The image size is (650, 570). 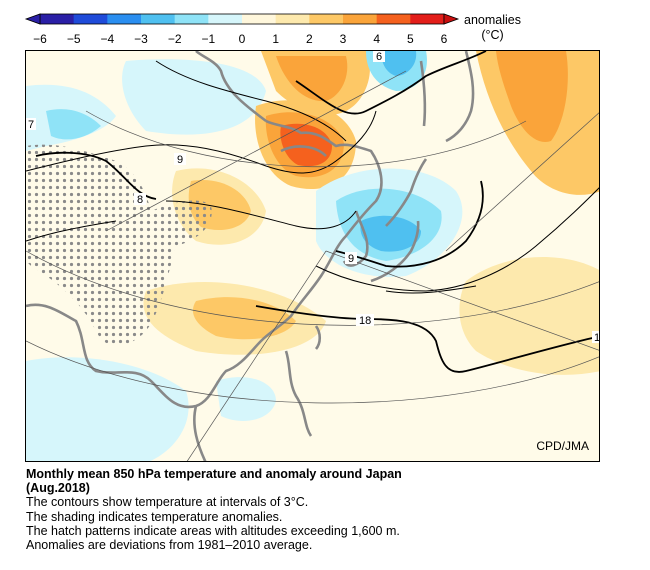 I want to click on contour-label-text: 7, so click(x=31, y=125).